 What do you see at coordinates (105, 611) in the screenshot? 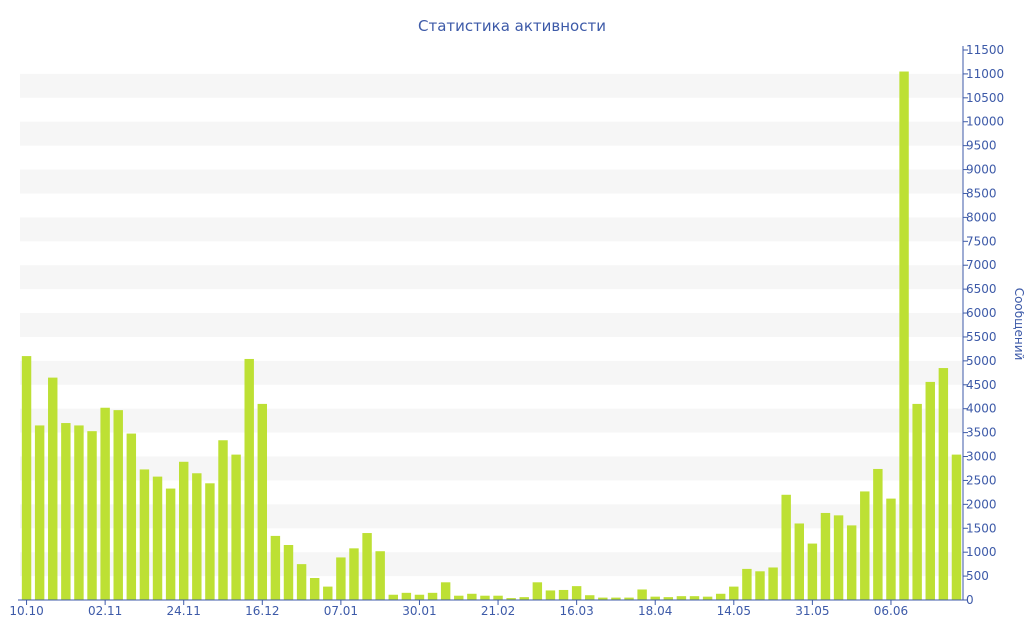
I see `x-tick-label: 02.11` at bounding box center [105, 611].